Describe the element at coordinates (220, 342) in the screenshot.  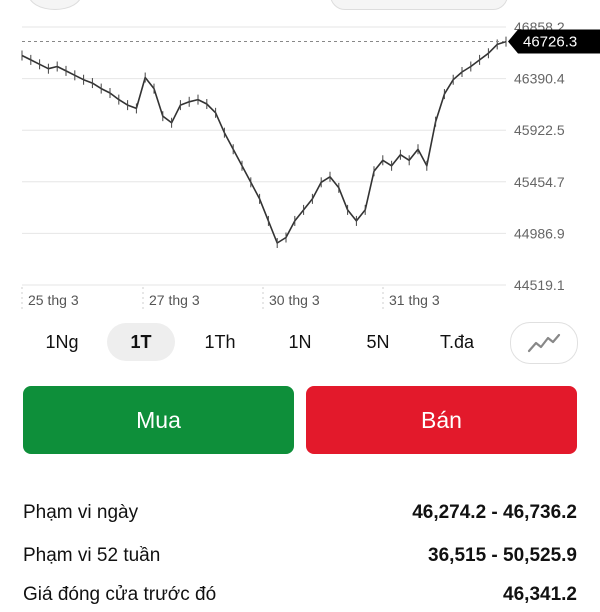
I see `period-1th: 1Th` at that location.